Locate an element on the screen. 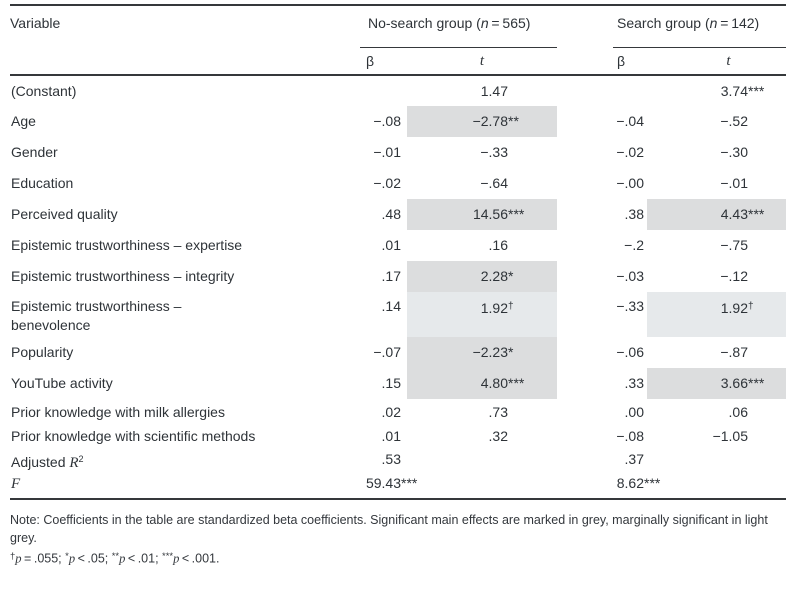 The height and width of the screenshot is (589, 800). cell-value: −.2 is located at coordinates (634, 245).